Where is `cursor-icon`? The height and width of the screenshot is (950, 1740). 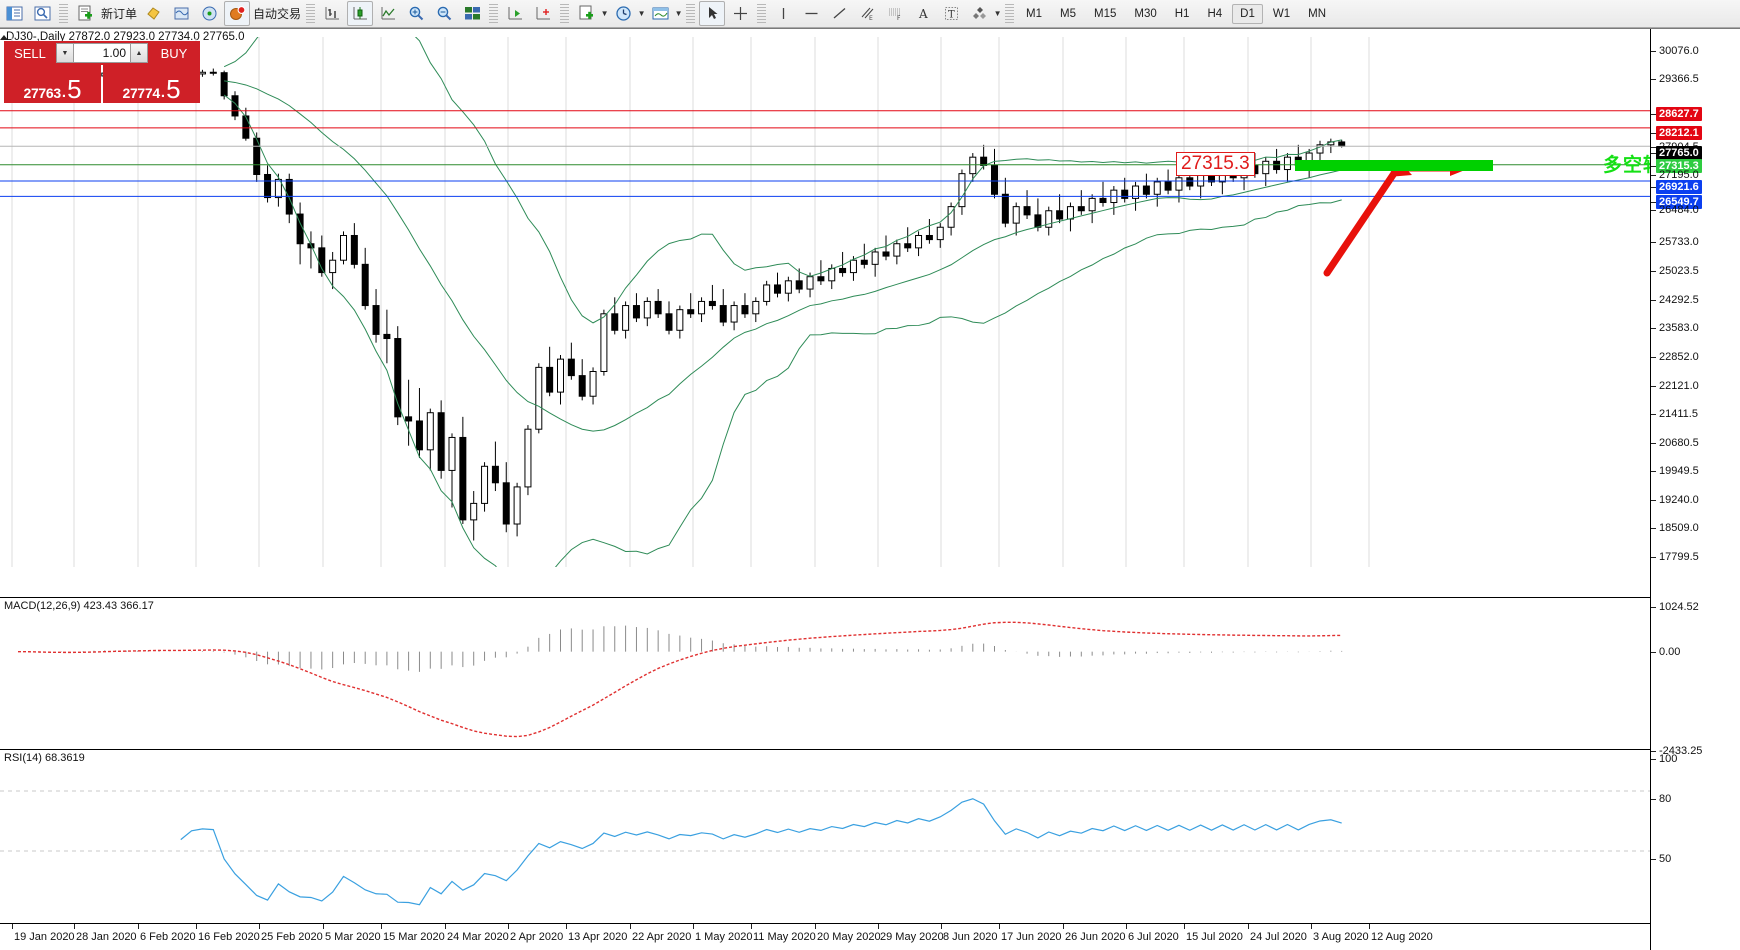 cursor-icon is located at coordinates (712, 13).